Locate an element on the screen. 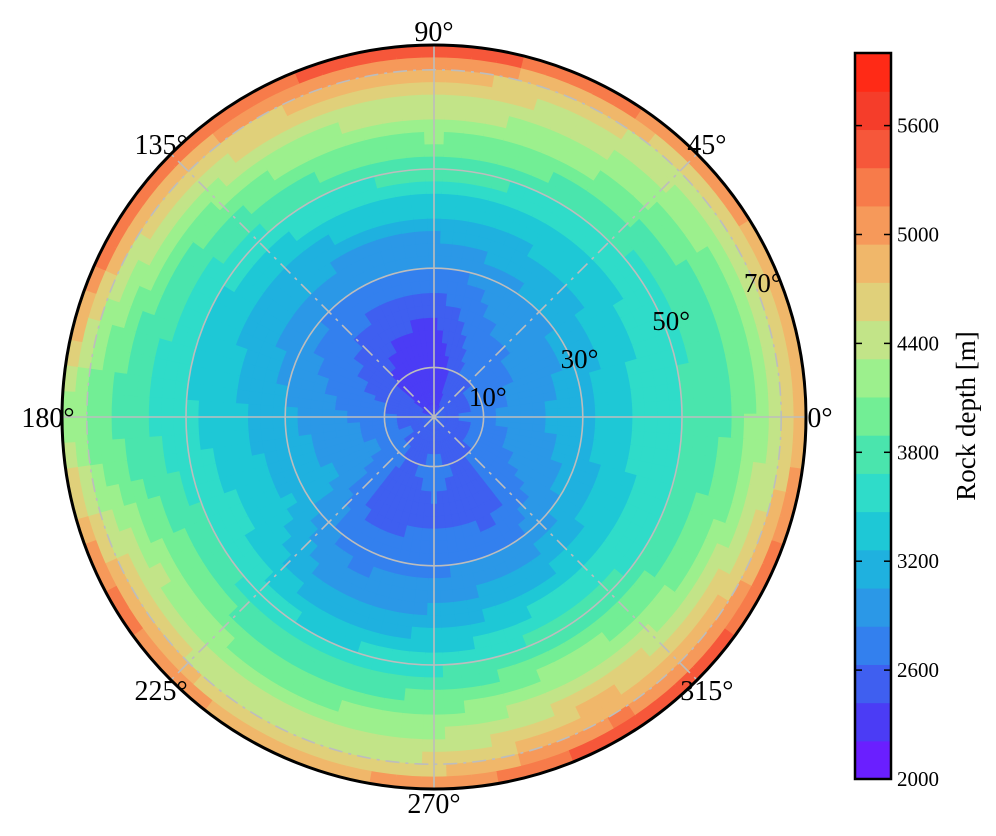 This screenshot has height=836, width=996. colorbar-bands is located at coordinates (873, 416).